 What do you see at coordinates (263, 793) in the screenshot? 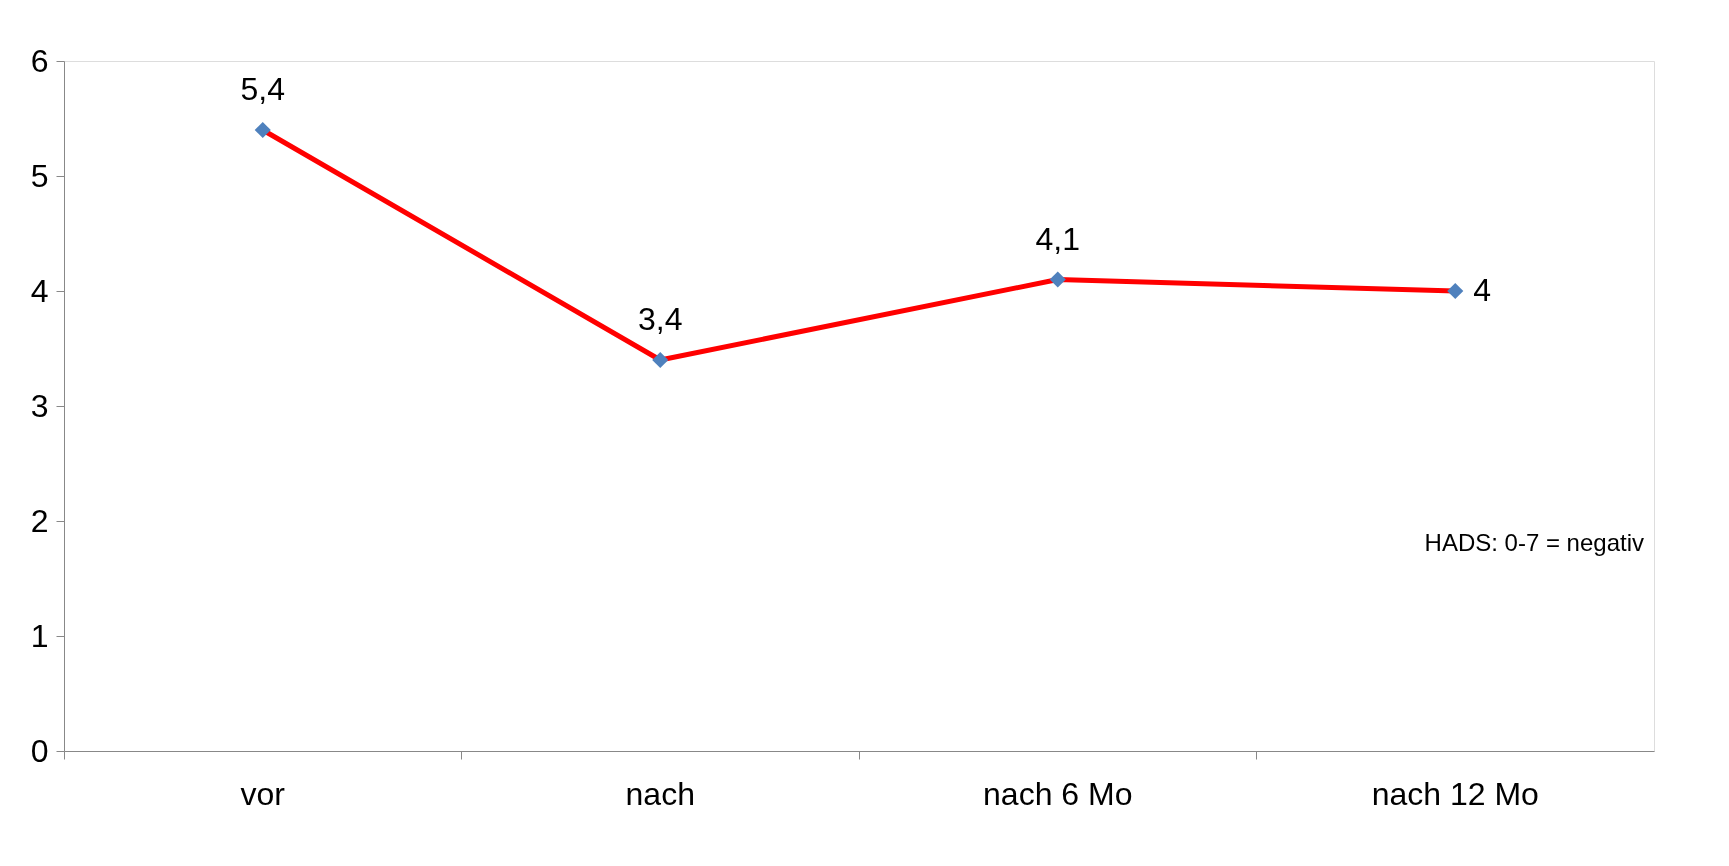
I see `x-tick-label: vor` at bounding box center [263, 793].